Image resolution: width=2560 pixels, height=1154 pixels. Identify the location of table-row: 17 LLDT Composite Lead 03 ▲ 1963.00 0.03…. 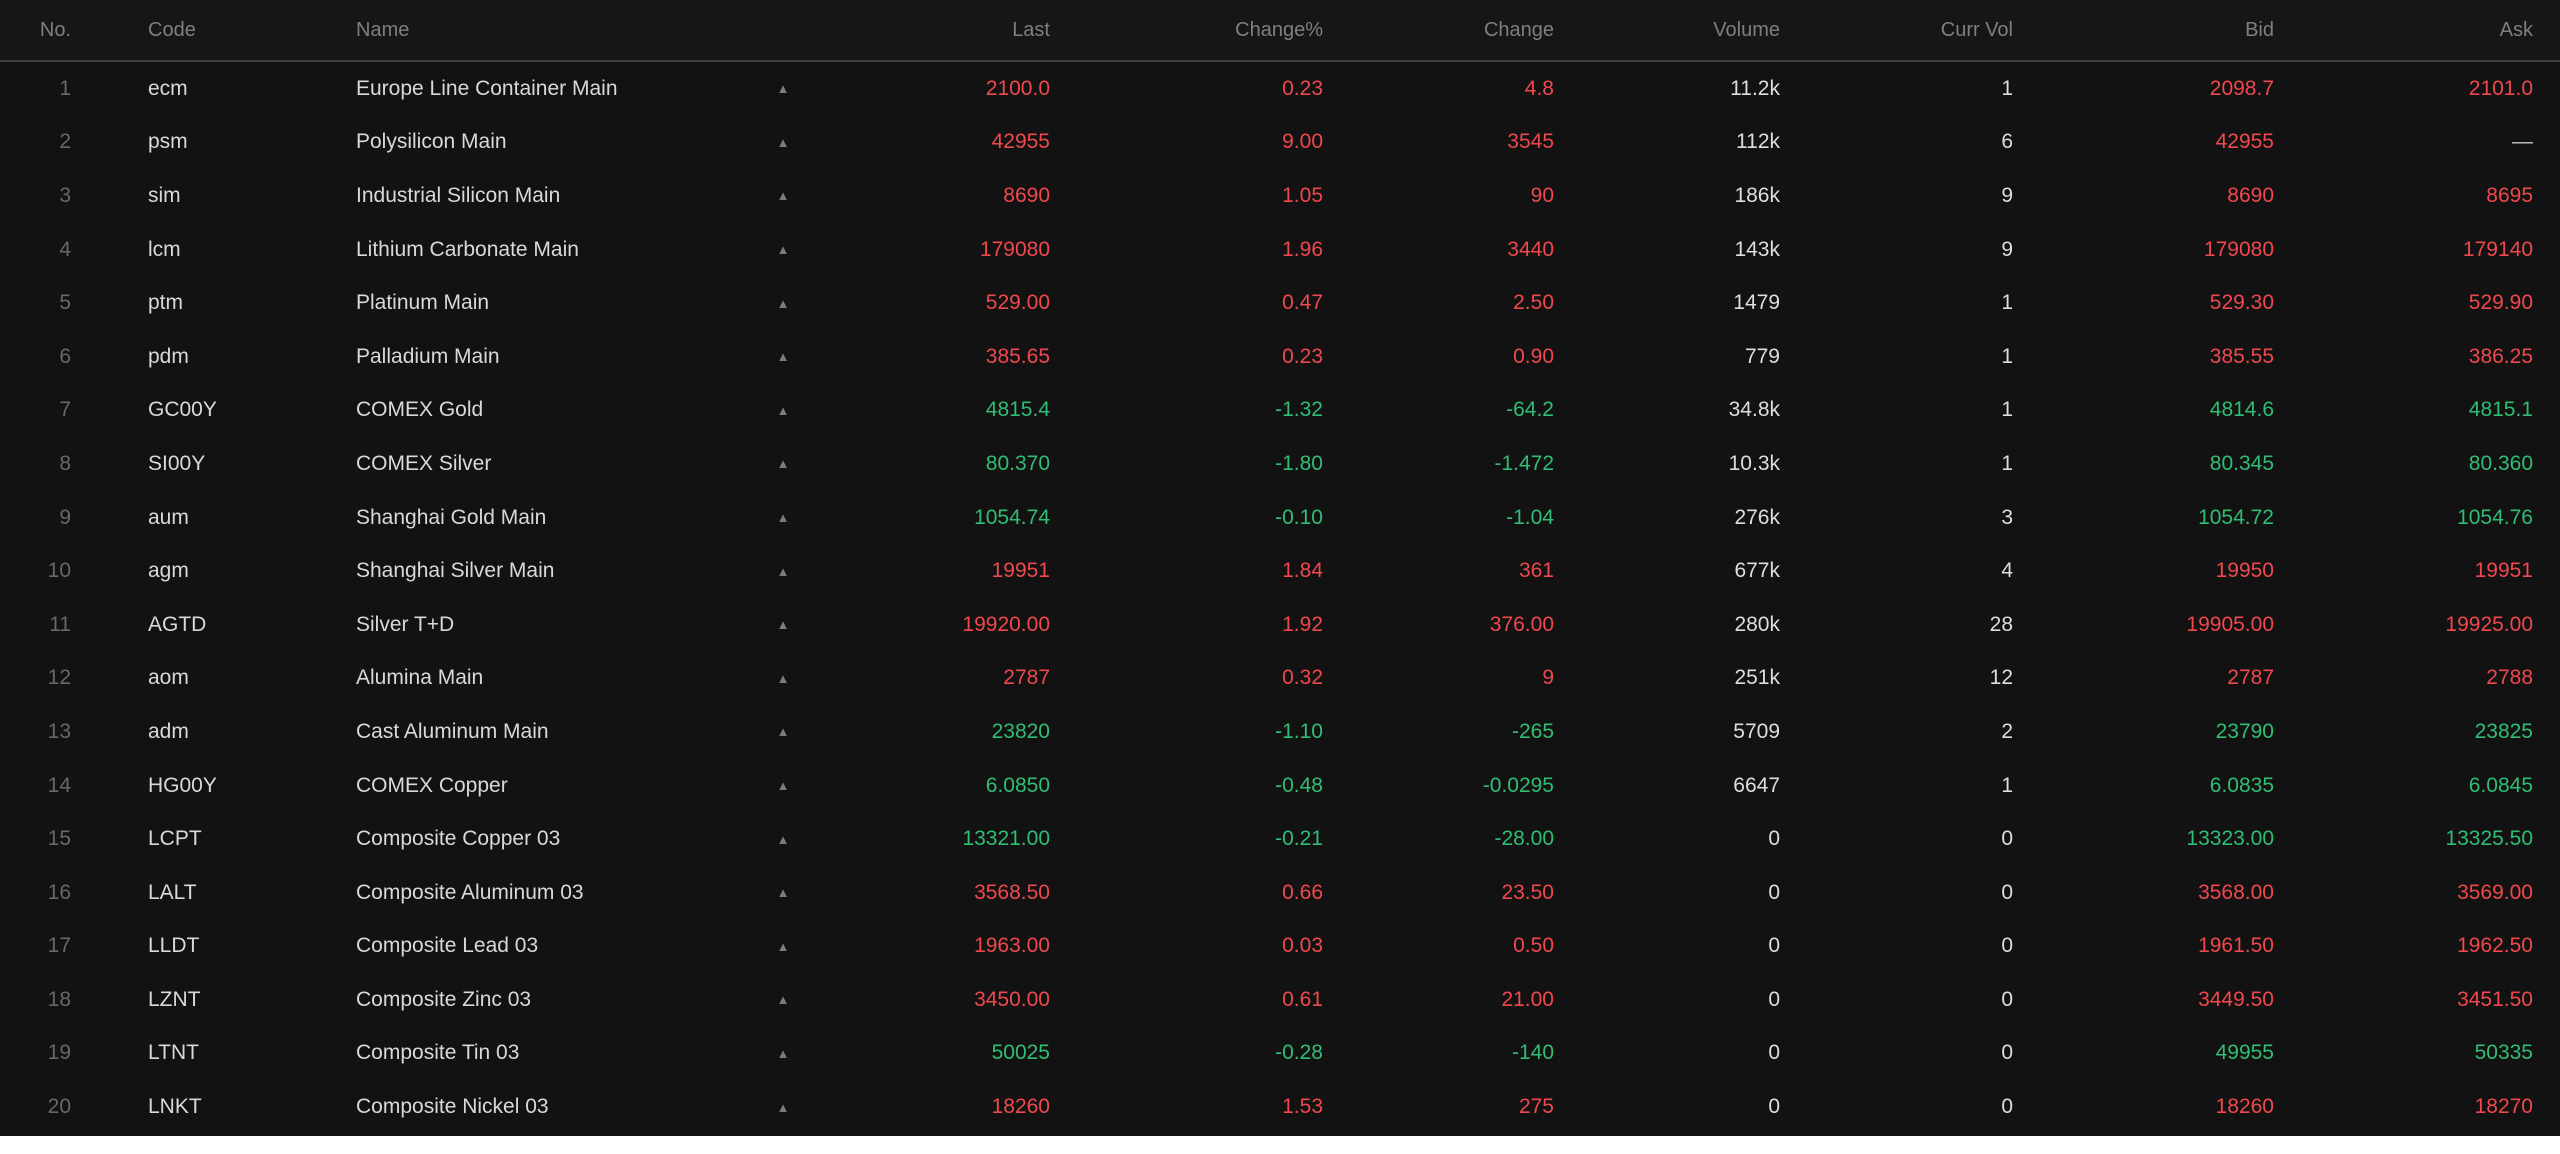
(1280, 947).